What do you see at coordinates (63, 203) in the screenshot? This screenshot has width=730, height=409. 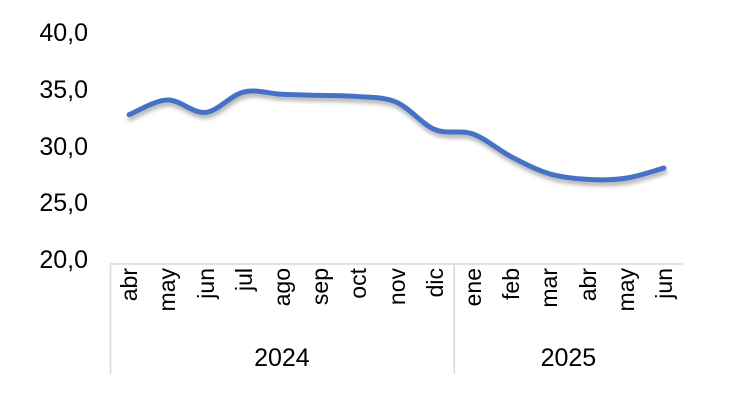 I see `y-axis-tick-label: 25,0` at bounding box center [63, 203].